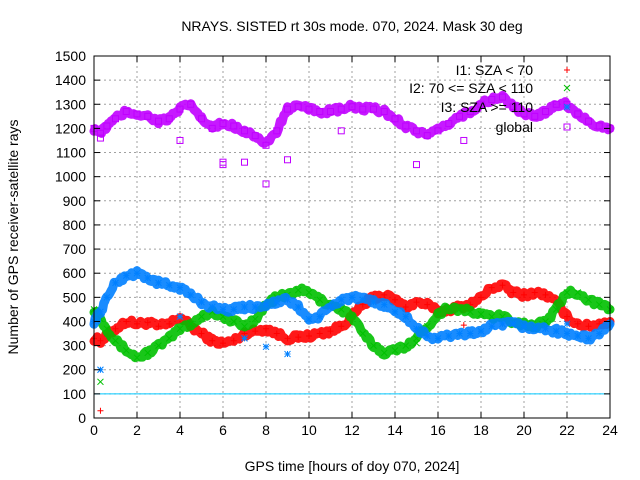 The width and height of the screenshot is (640, 480). What do you see at coordinates (495, 70) in the screenshot?
I see `legend-label-0: I1: SZA < 70` at bounding box center [495, 70].